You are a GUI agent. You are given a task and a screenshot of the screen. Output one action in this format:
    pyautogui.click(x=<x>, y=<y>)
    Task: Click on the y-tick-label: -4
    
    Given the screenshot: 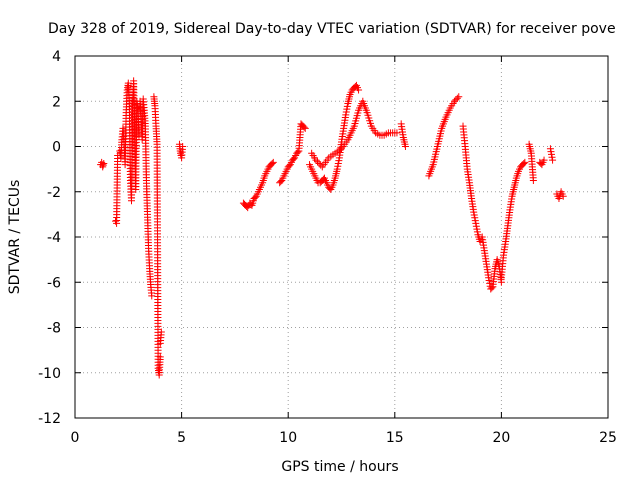 What is the action you would take?
    pyautogui.click(x=54, y=238)
    